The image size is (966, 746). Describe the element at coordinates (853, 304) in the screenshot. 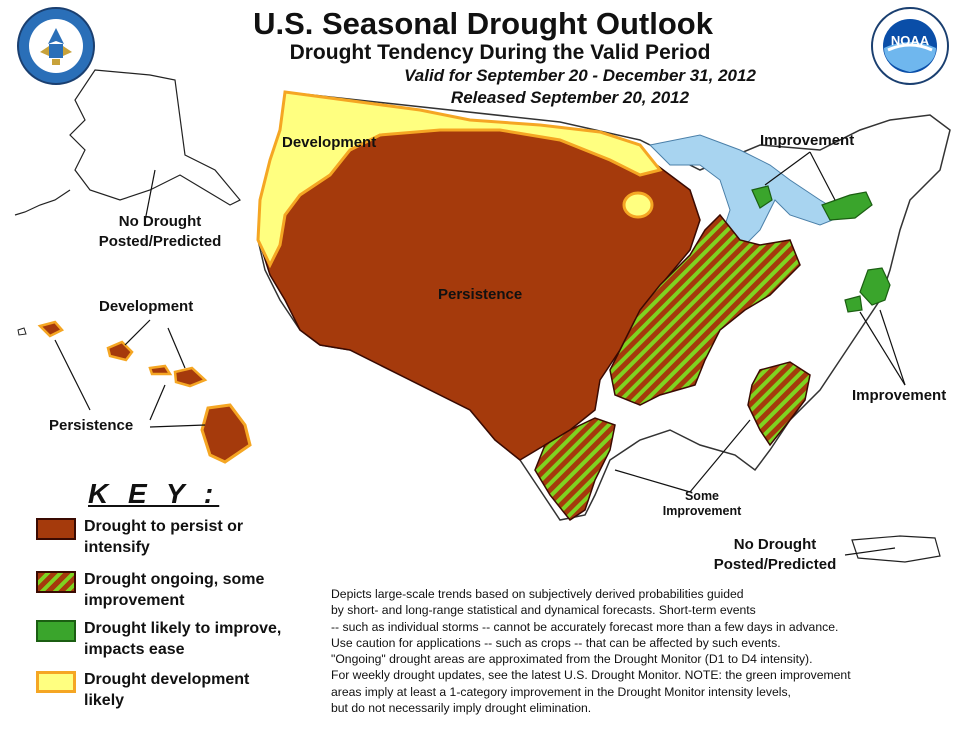

I see `improvement-region-va` at that location.